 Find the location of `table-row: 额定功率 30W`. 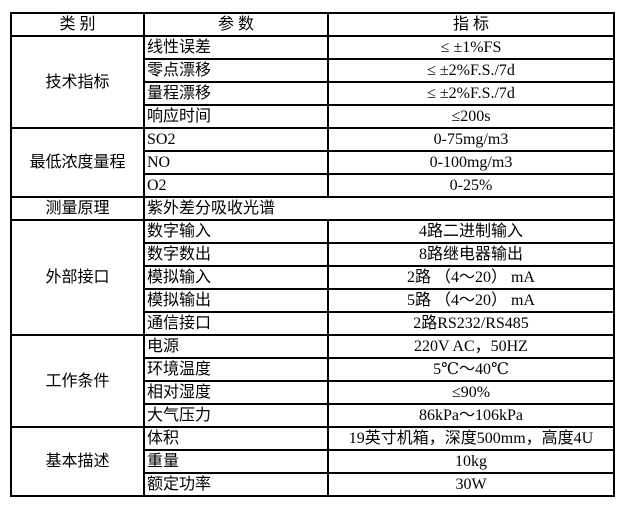

table-row: 额定功率 30W is located at coordinates (313, 484).